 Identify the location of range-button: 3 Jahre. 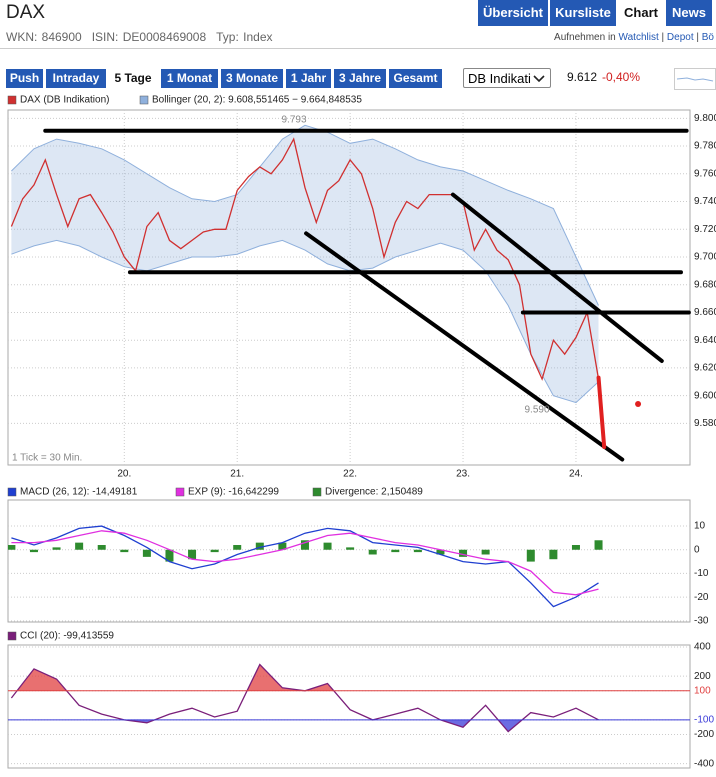
(360, 78).